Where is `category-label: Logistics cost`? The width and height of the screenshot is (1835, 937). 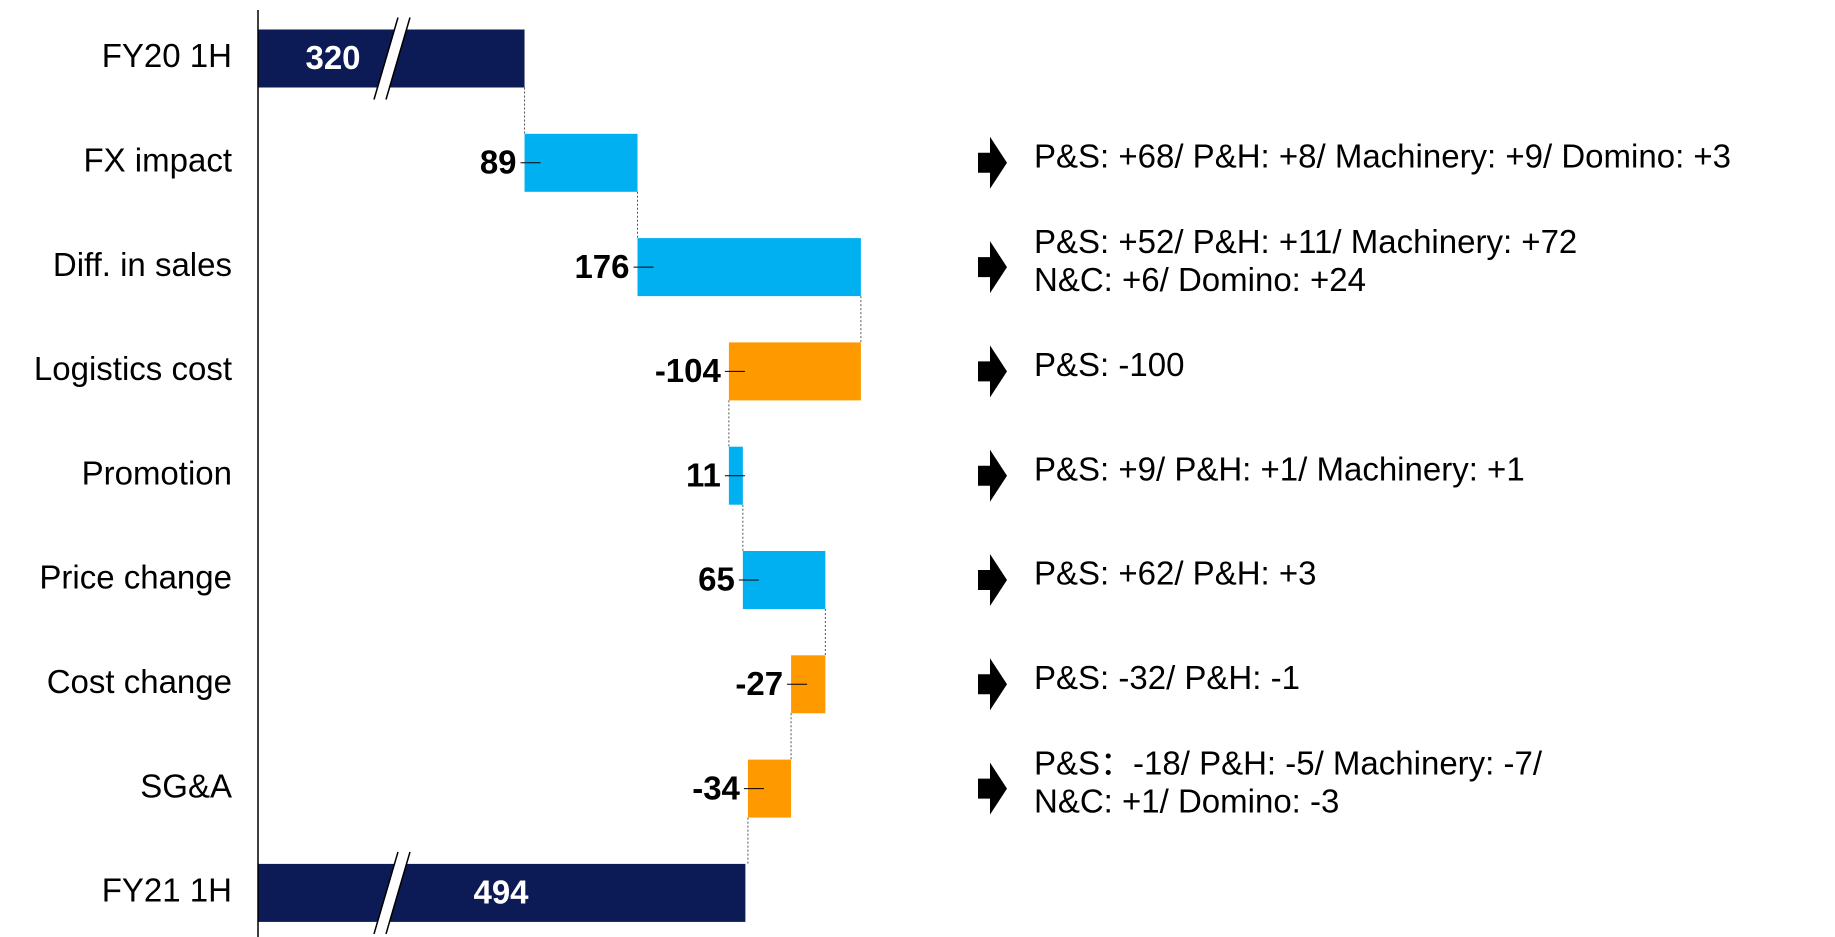 category-label: Logistics cost is located at coordinates (133, 368).